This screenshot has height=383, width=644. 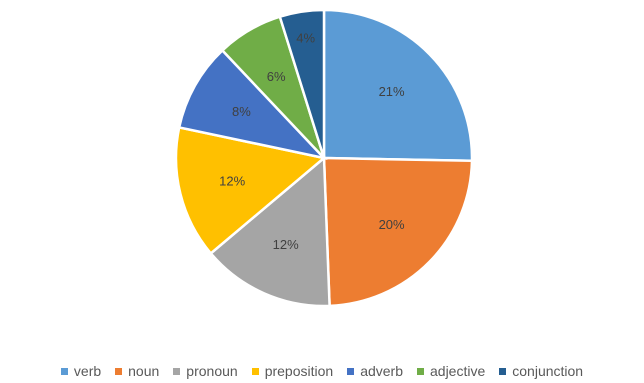 I want to click on data-label-noun: 20%, so click(x=392, y=224).